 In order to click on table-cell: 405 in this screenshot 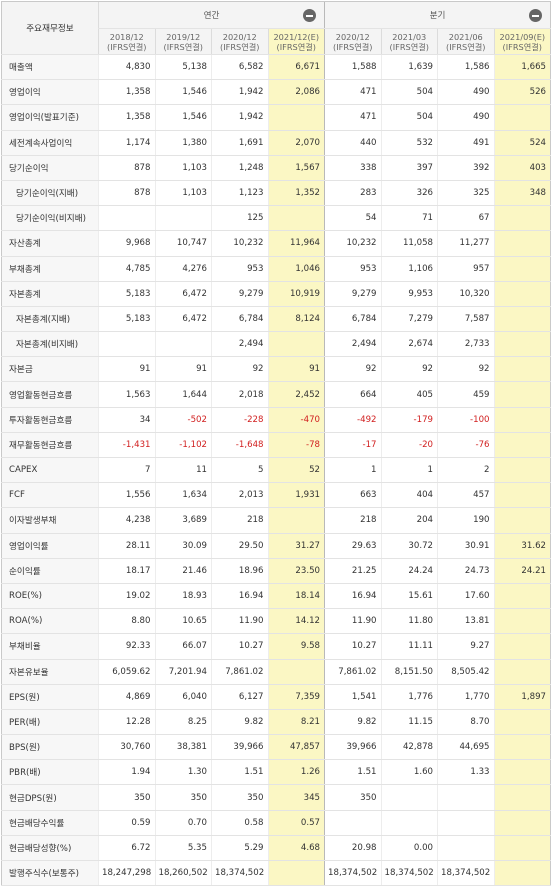, I will do `click(409, 394)`.